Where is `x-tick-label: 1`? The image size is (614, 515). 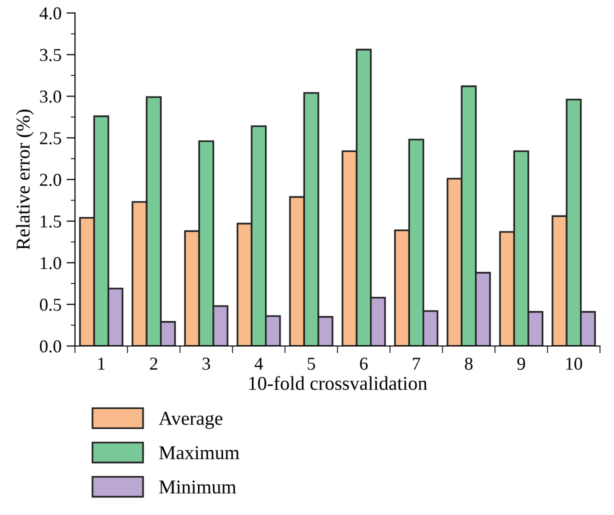
x-tick-label: 1 is located at coordinates (101, 364).